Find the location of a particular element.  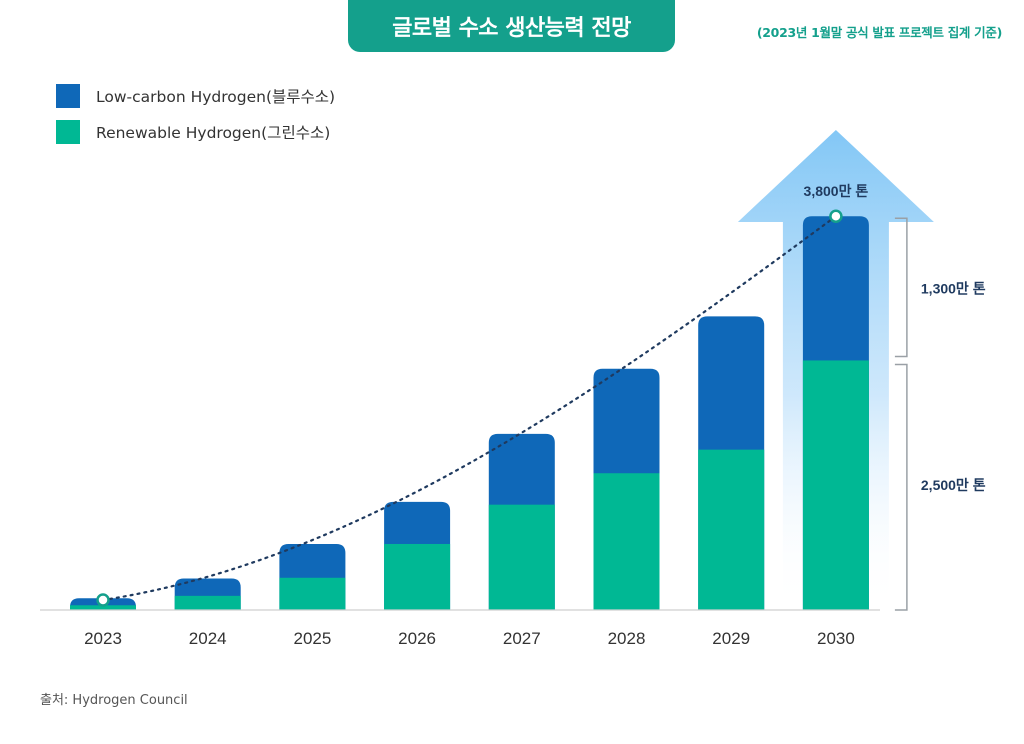

legend-swatch-green is located at coordinates (68, 132).